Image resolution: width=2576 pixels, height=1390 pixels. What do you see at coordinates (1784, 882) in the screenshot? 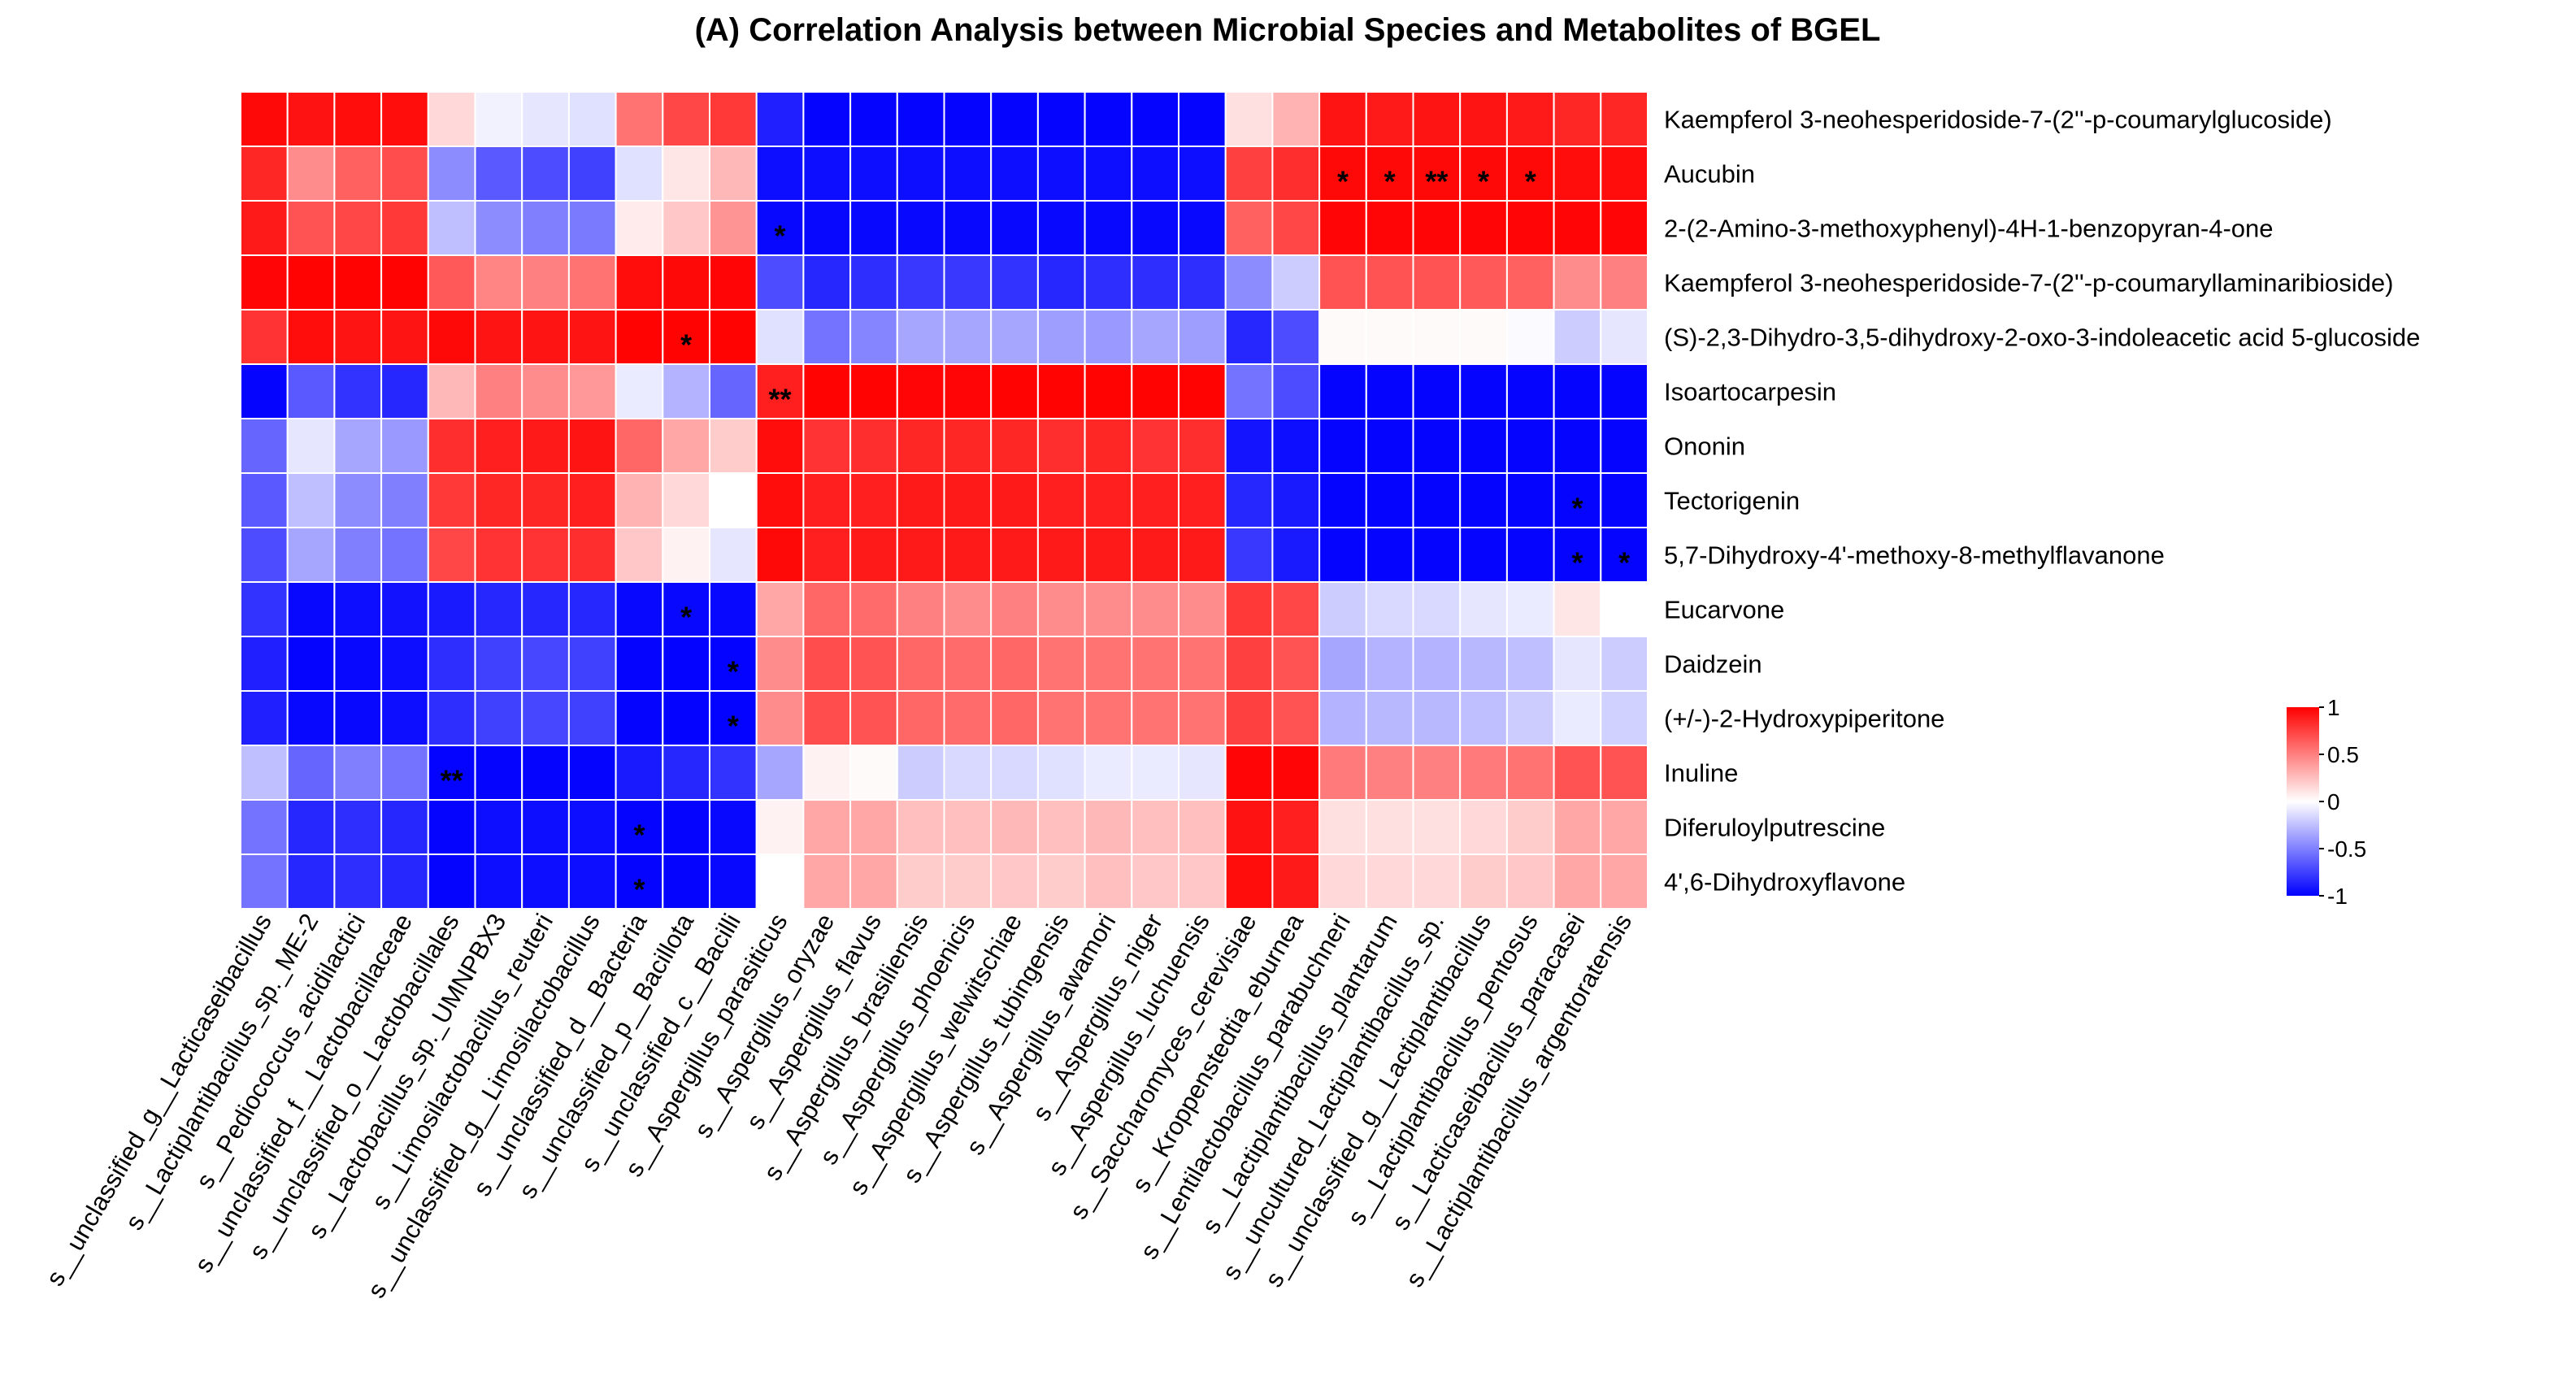
I see `row-label: 4',6-Dihydroxyflavone` at bounding box center [1784, 882].